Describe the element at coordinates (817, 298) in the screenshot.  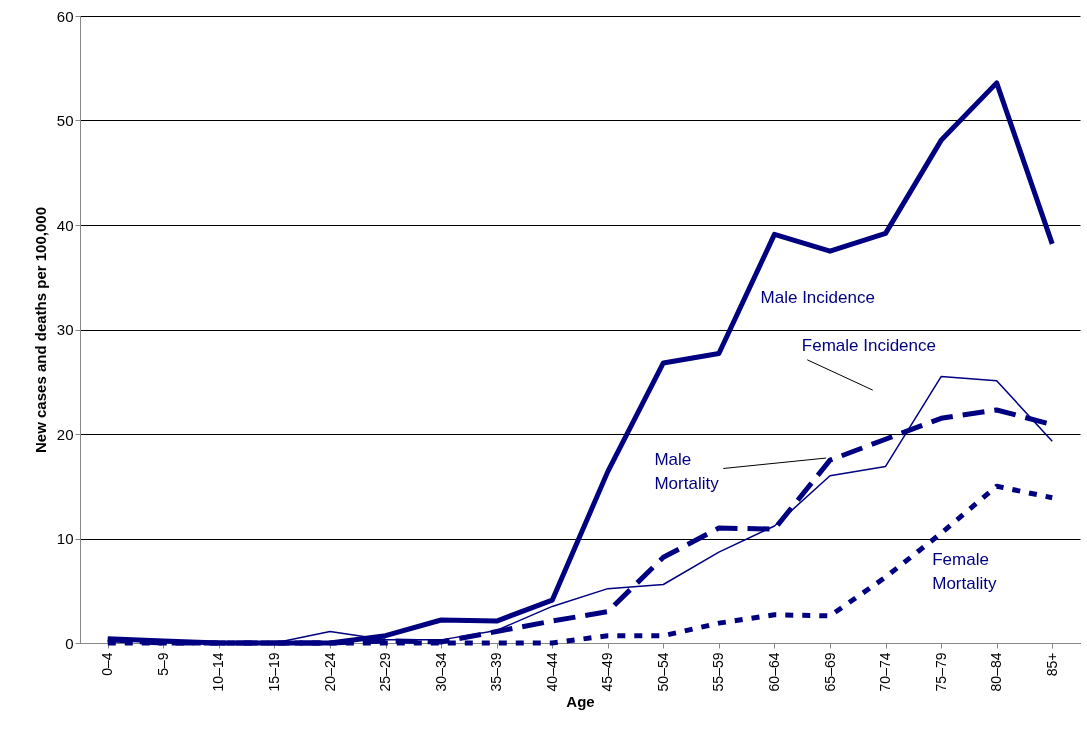
I see `series-label: Male Incidence` at that location.